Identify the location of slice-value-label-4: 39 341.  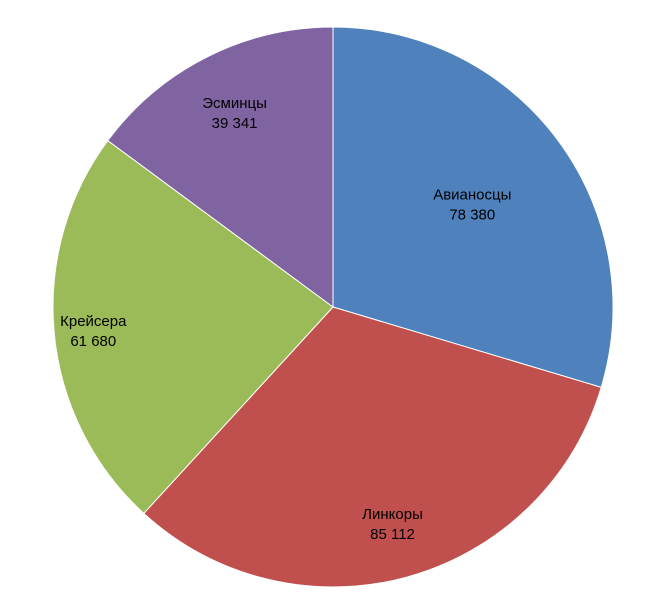
(235, 123).